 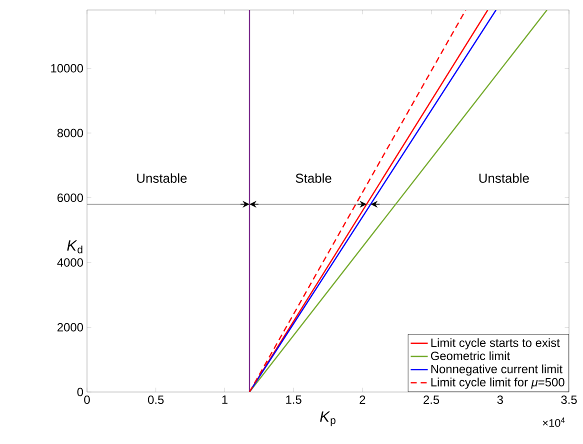 What do you see at coordinates (553, 422) in the screenshot?
I see `text: ×10$^{4}$` at bounding box center [553, 422].